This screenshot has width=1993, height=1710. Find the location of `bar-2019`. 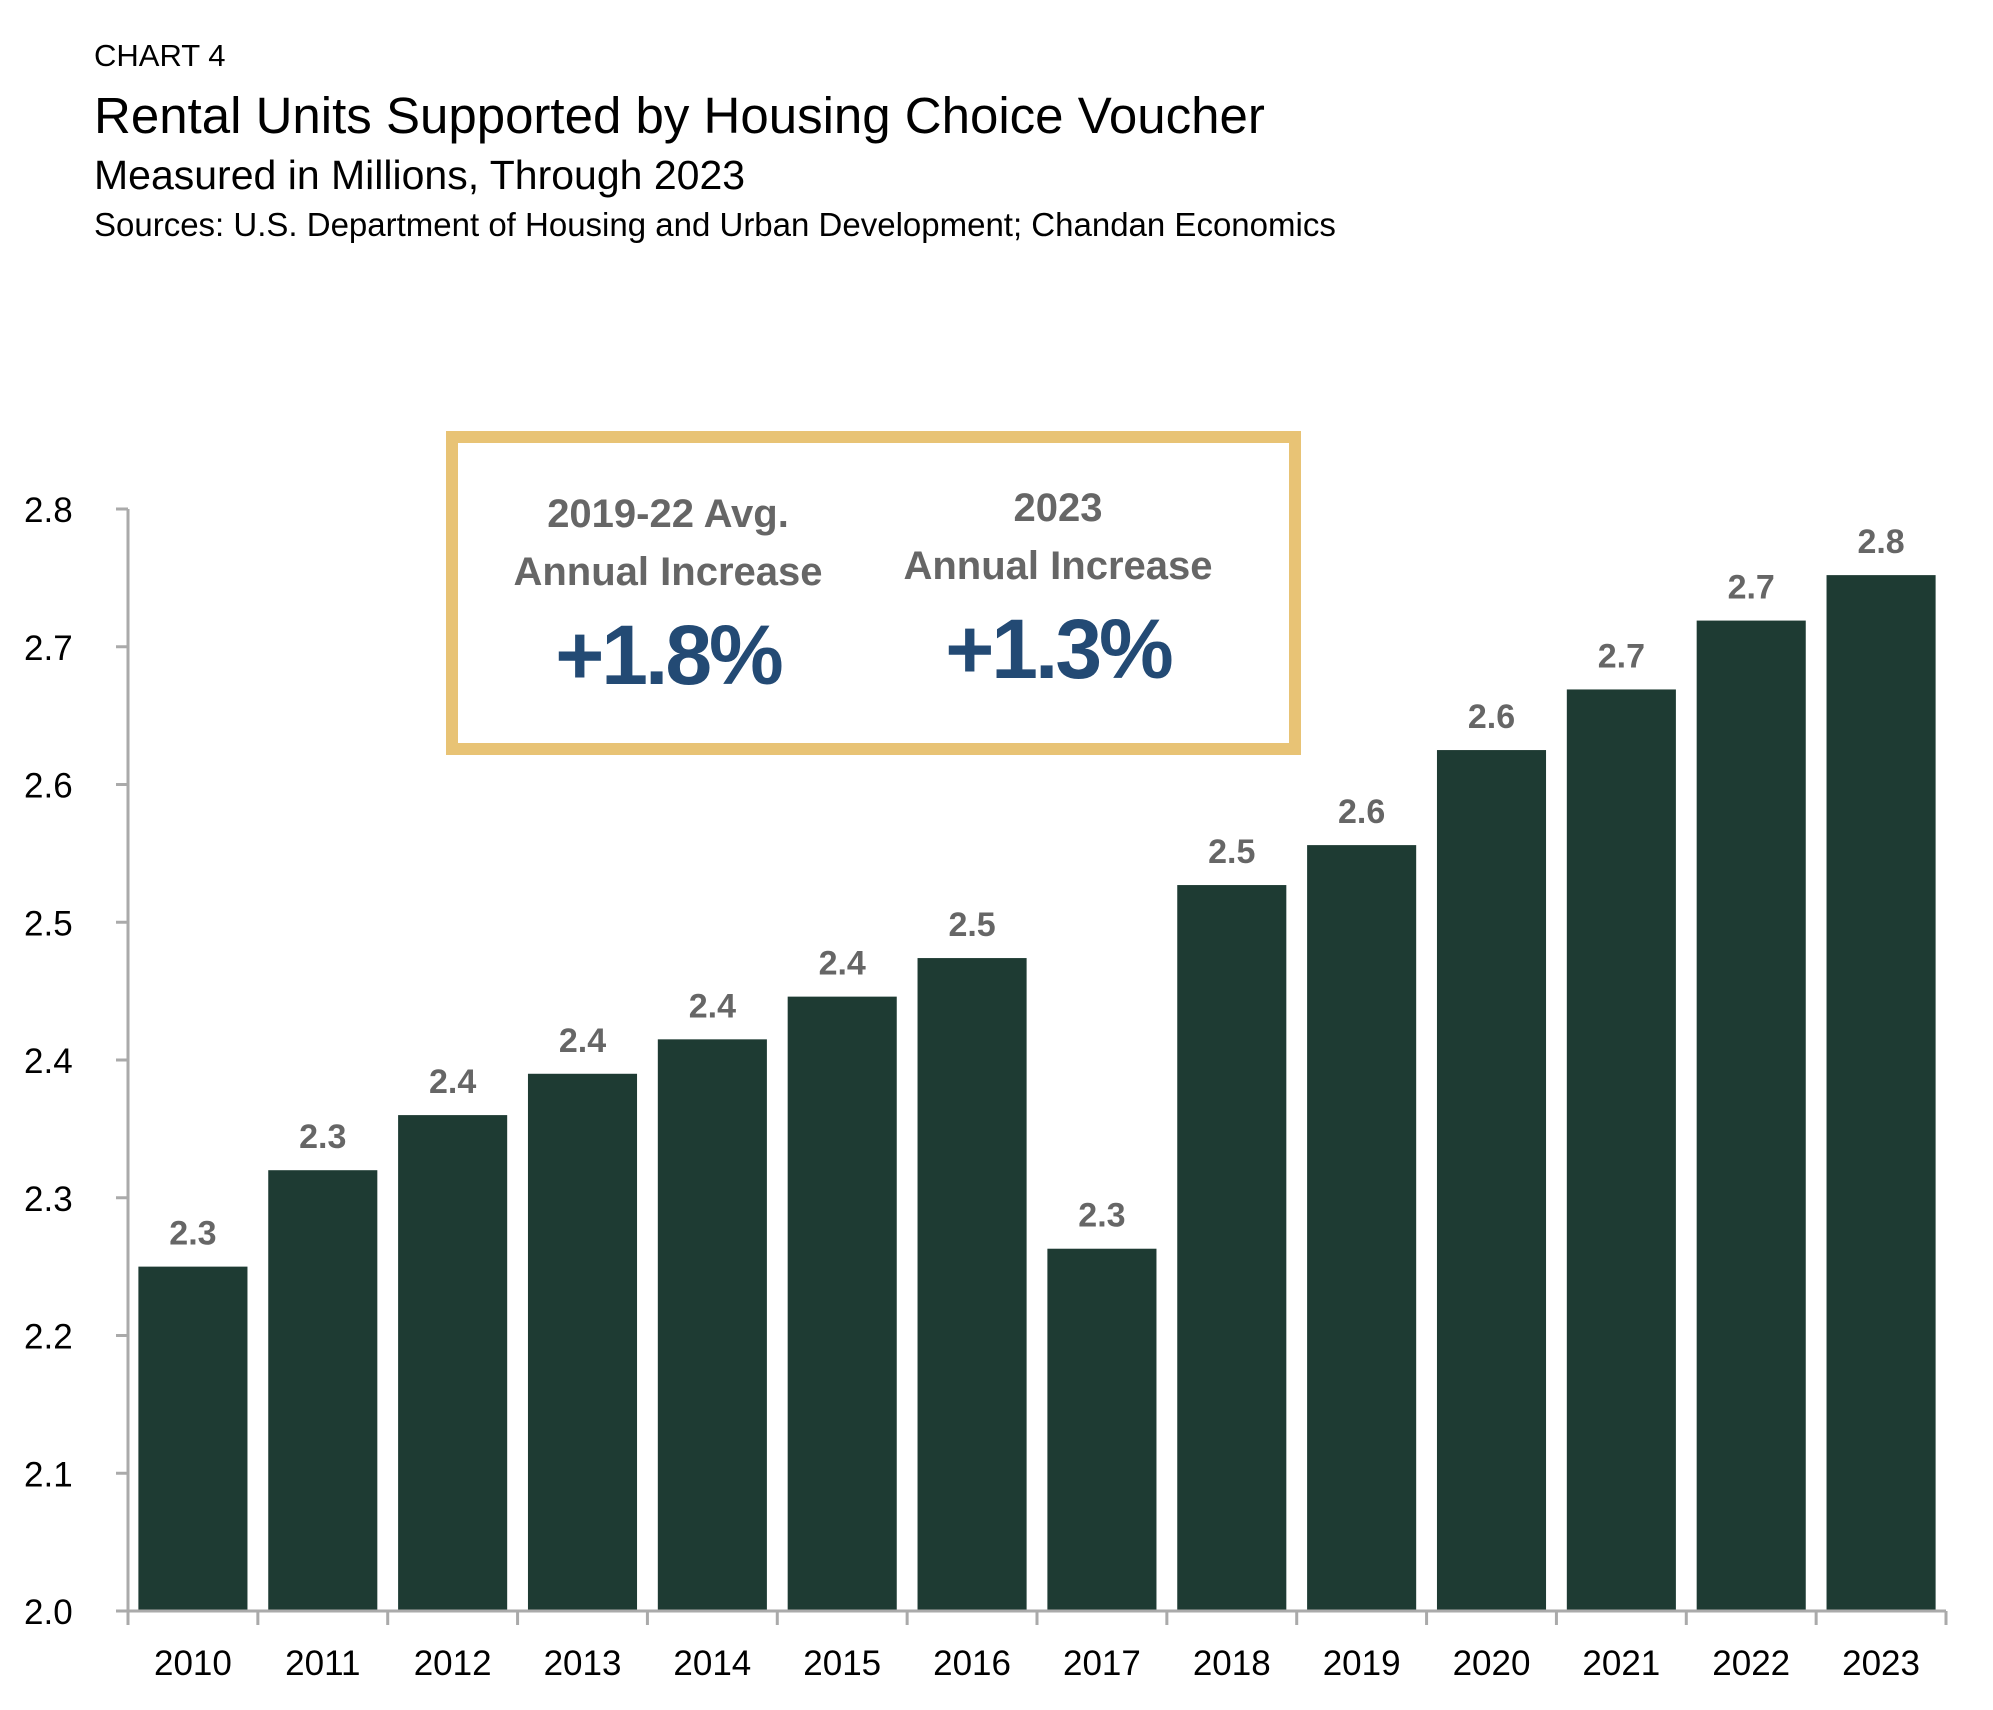

bar-2019 is located at coordinates (1362, 1228).